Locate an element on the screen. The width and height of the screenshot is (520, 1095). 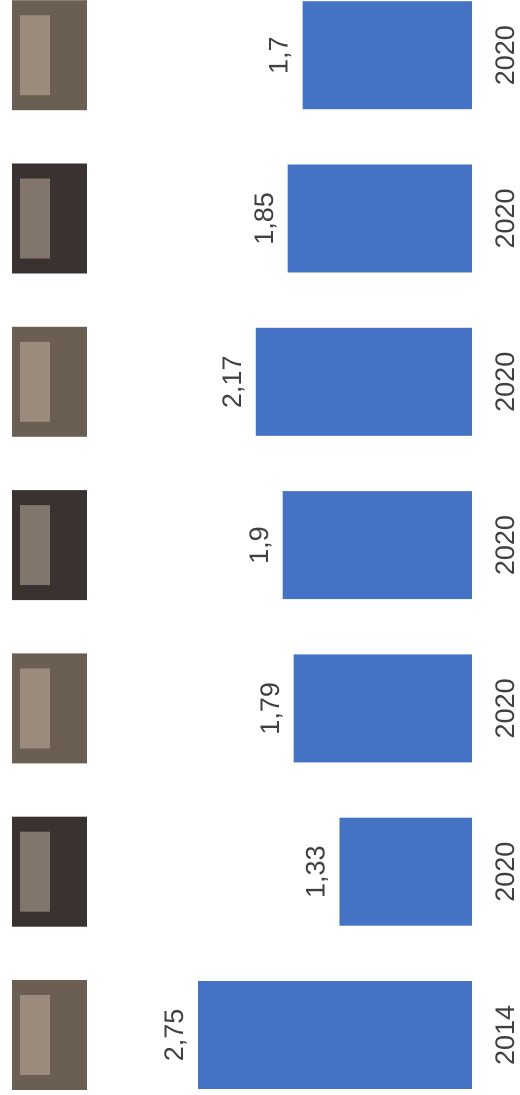
value-label: 1,33 is located at coordinates (316, 871).